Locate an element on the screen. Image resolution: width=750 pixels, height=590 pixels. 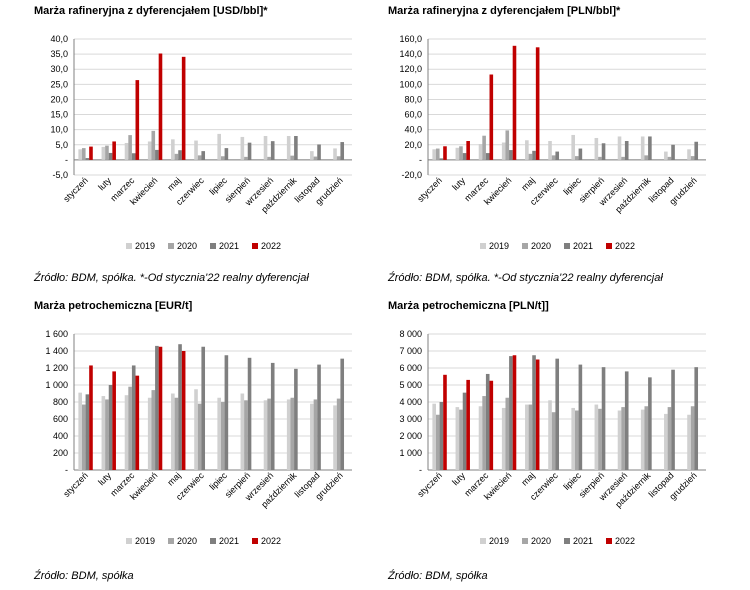
y-tick-label: 80,0 is located at coordinates (413, 99).